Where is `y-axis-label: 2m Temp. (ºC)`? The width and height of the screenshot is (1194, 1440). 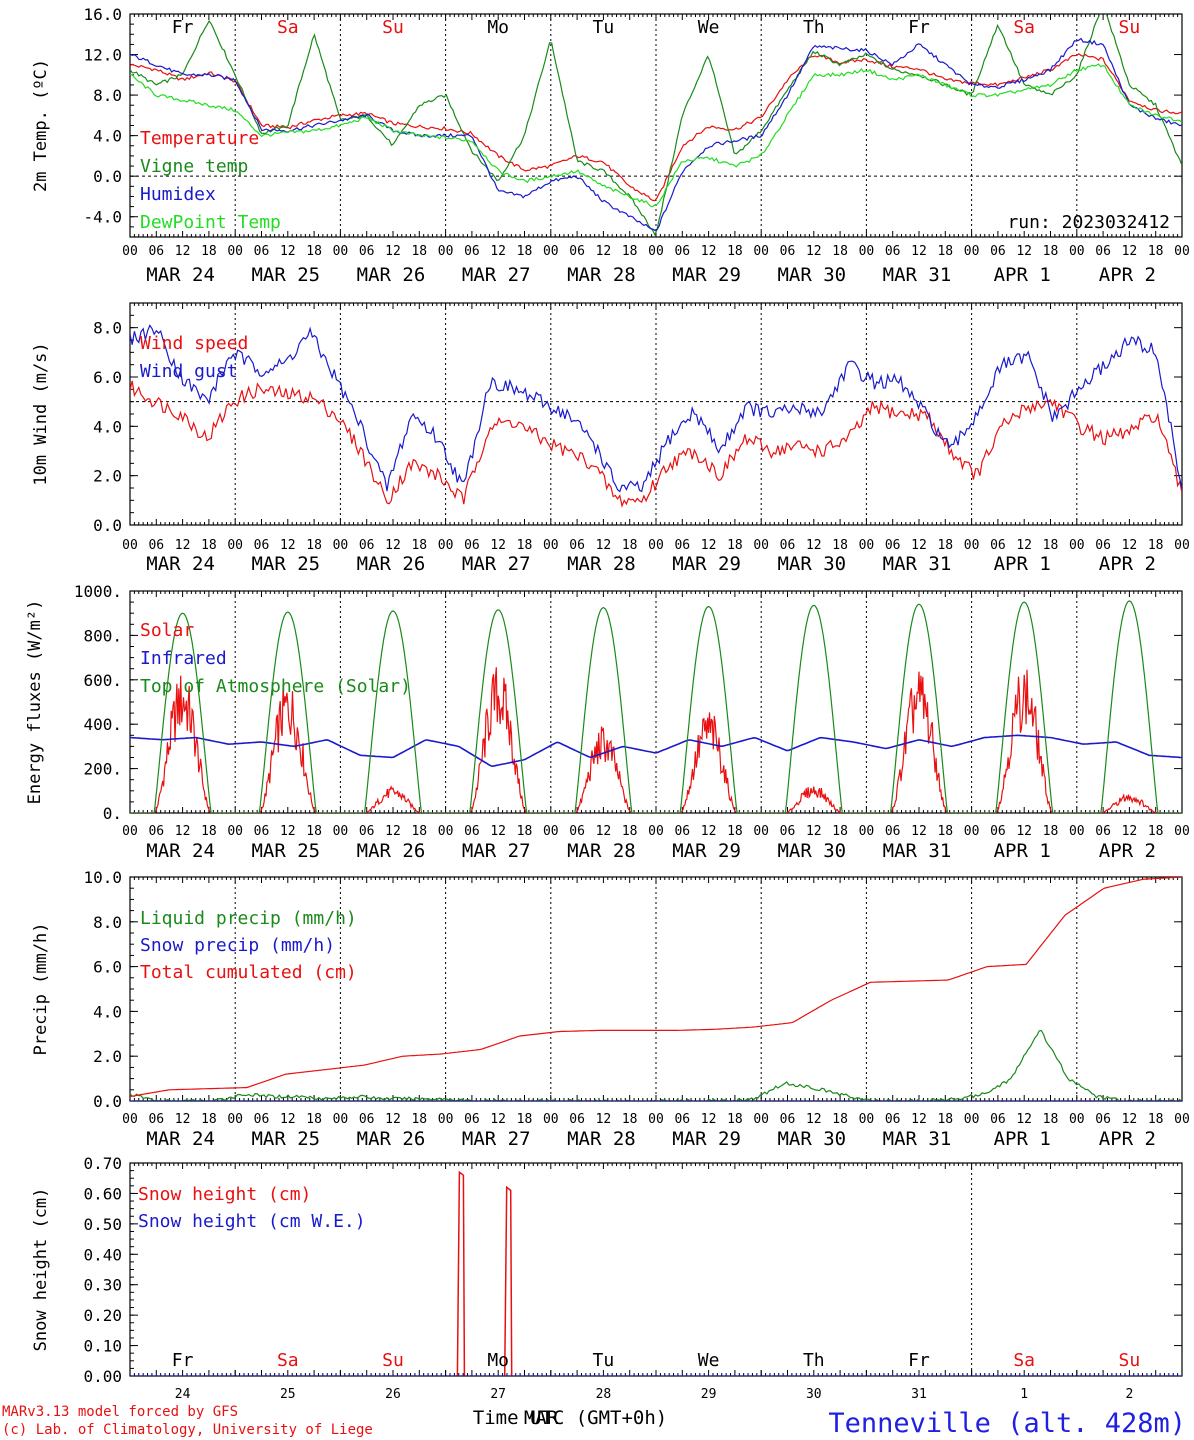
y-axis-label: 2m Temp. (ºC) is located at coordinates (41, 125).